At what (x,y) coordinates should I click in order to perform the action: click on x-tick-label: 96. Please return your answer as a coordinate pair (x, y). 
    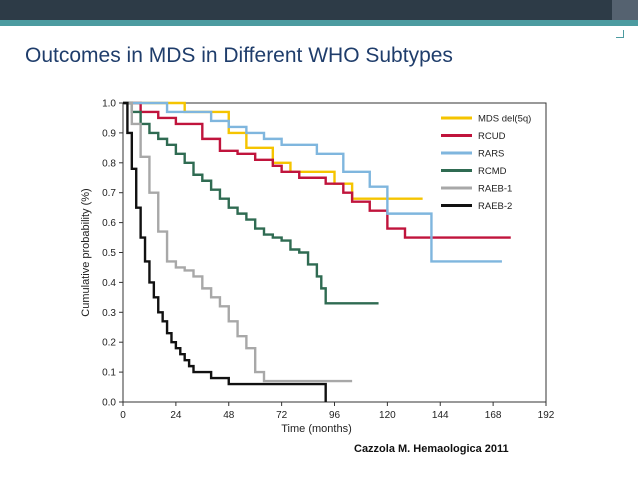
    Looking at the image, I should click on (335, 415).